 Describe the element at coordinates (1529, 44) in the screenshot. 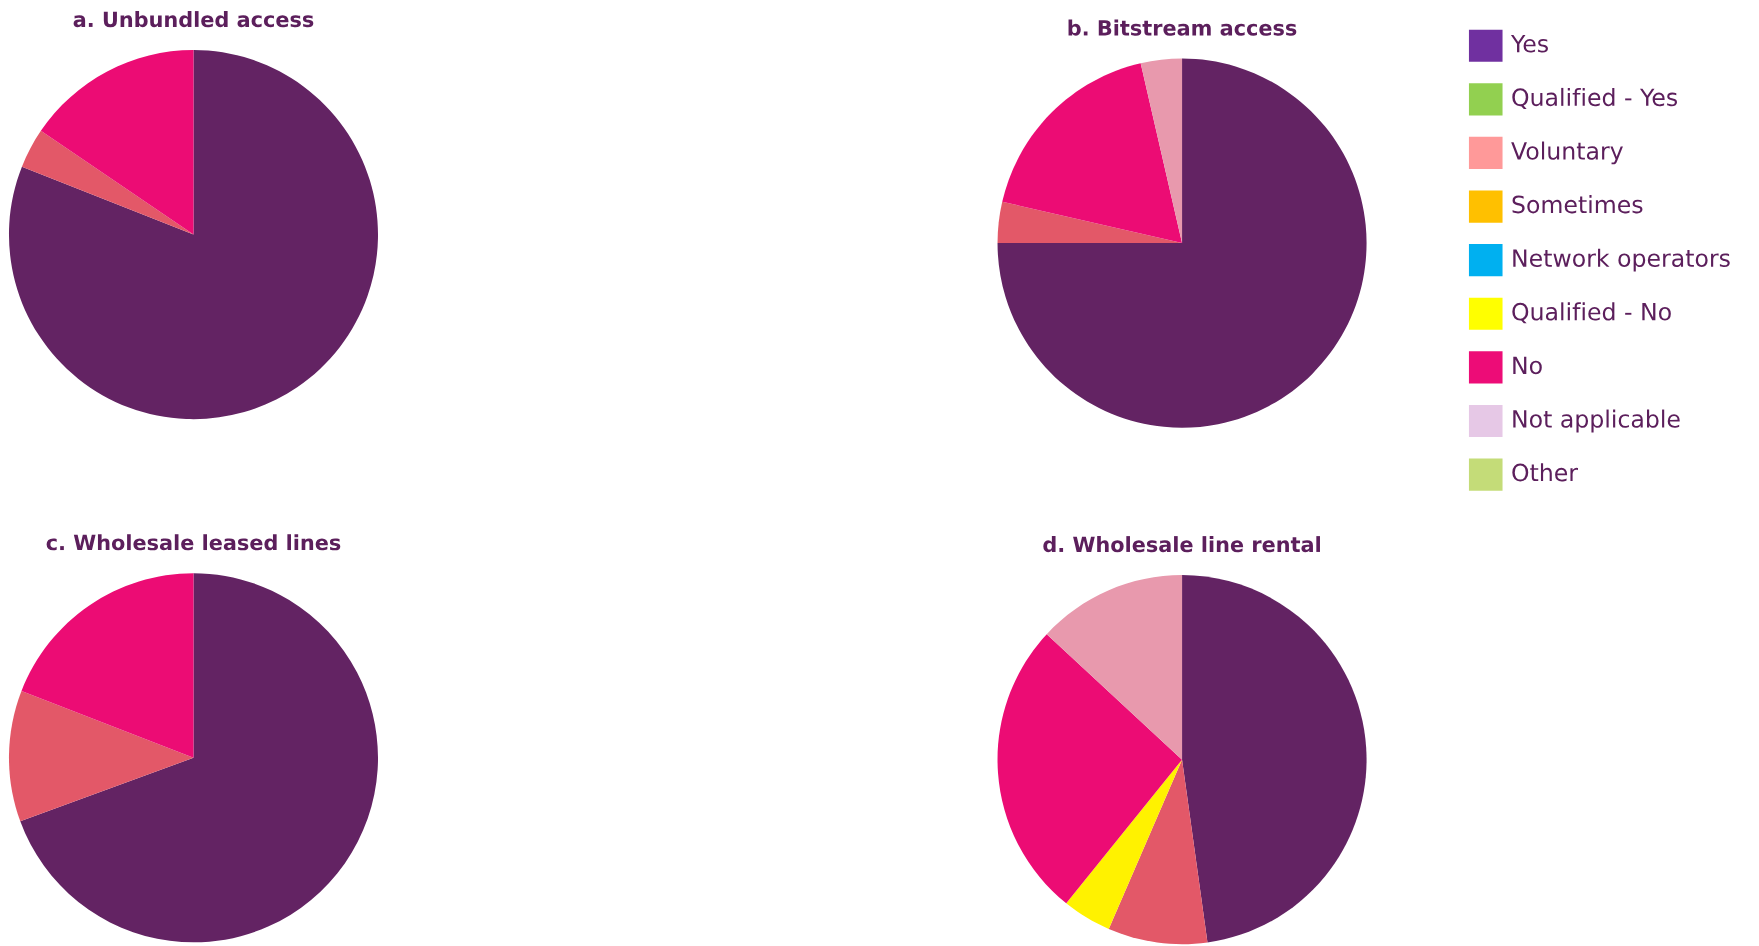

I see `category-label: Yes` at that location.